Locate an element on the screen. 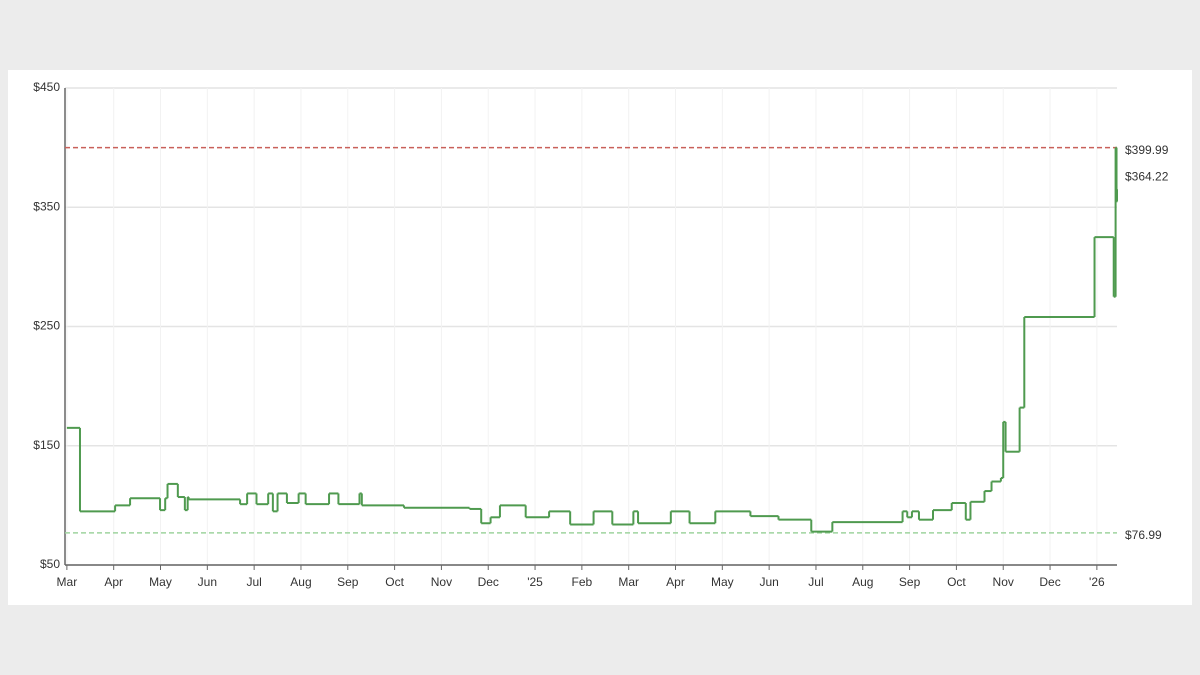  x-tick-label: '25 is located at coordinates (535, 582).